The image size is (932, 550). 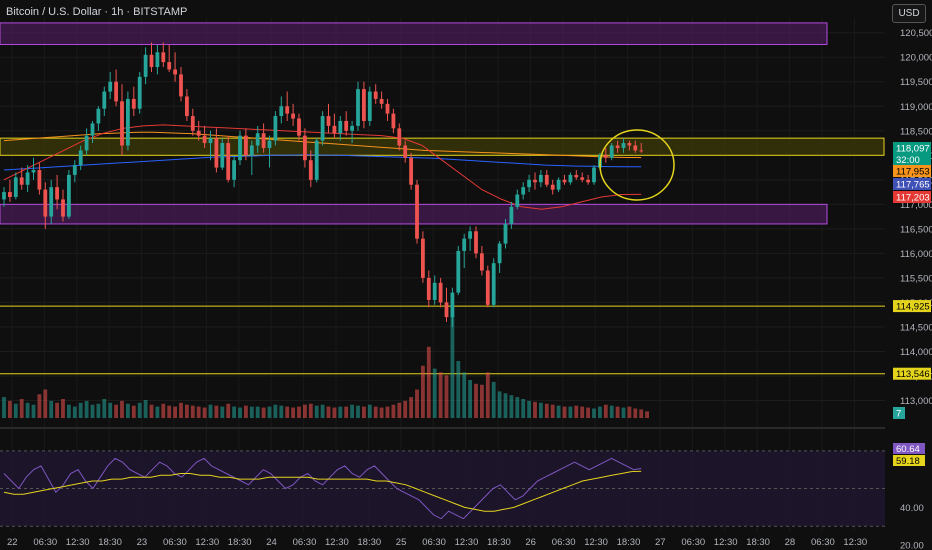 I want to click on price-axis-tick: 118,500, so click(x=916, y=131).